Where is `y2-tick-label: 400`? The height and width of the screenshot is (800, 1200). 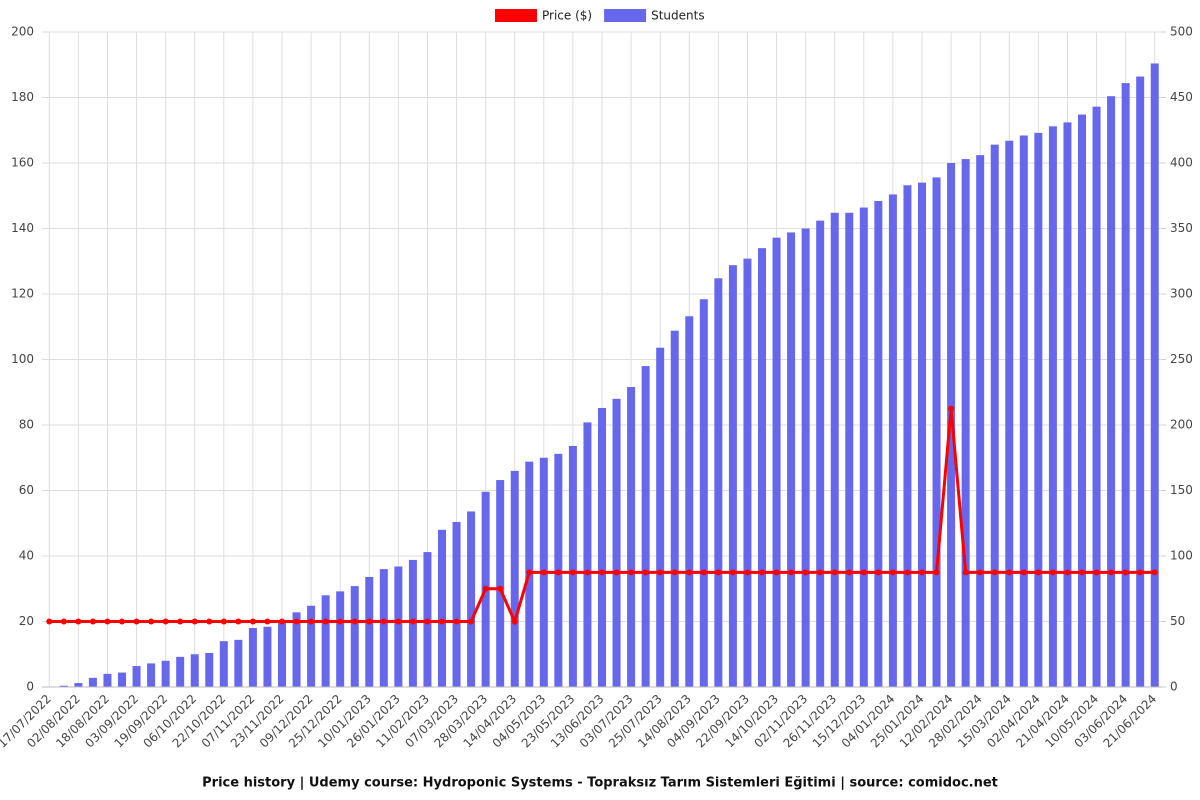 y2-tick-label: 400 is located at coordinates (1181, 163).